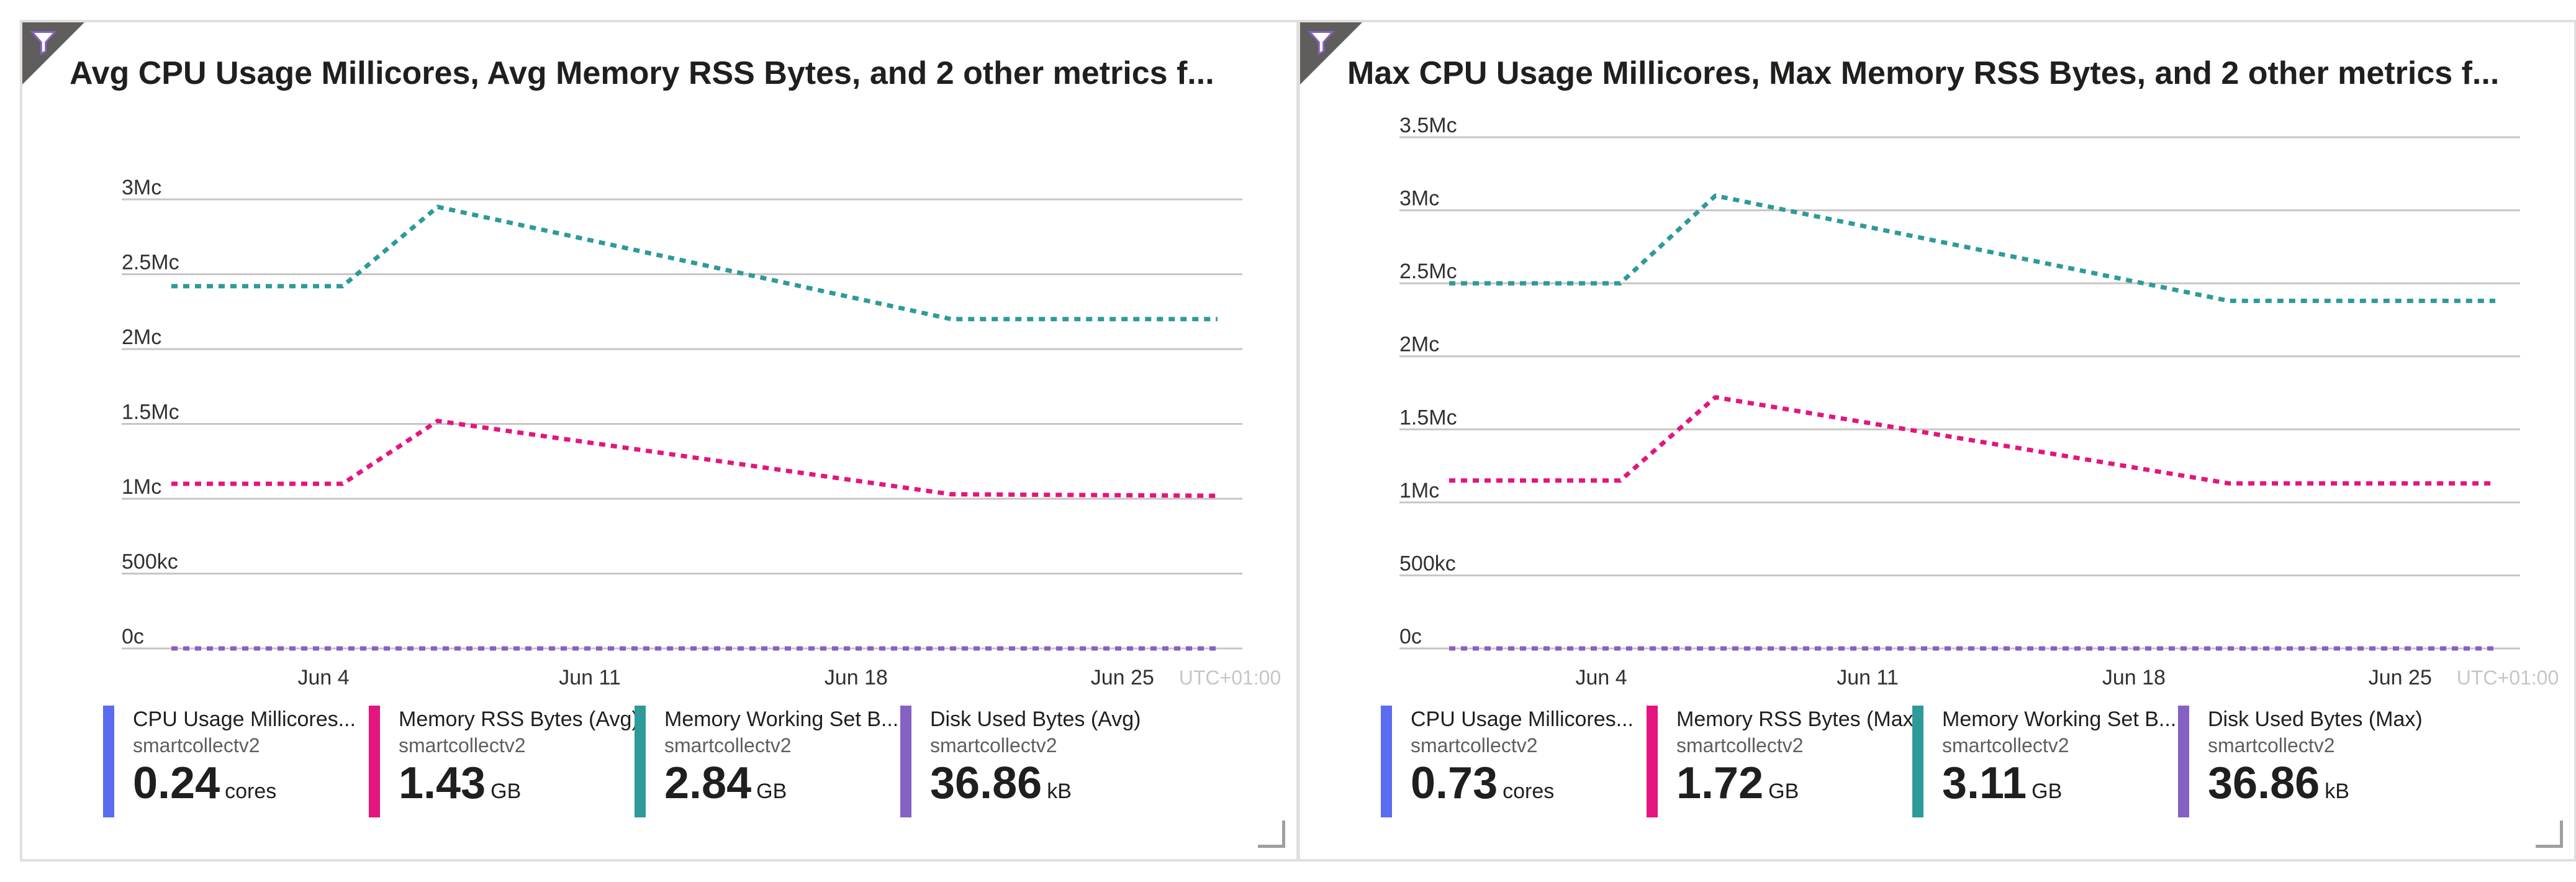  I want to click on legend-metric-name: Disk Used Bytes (Max), so click(2315, 719).